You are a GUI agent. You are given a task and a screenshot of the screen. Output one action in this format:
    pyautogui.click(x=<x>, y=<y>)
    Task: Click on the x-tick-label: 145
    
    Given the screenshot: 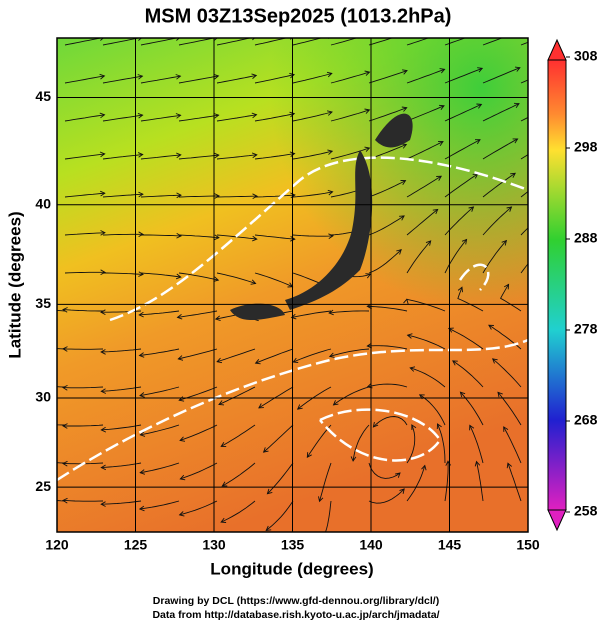 What is the action you would take?
    pyautogui.click(x=450, y=545)
    